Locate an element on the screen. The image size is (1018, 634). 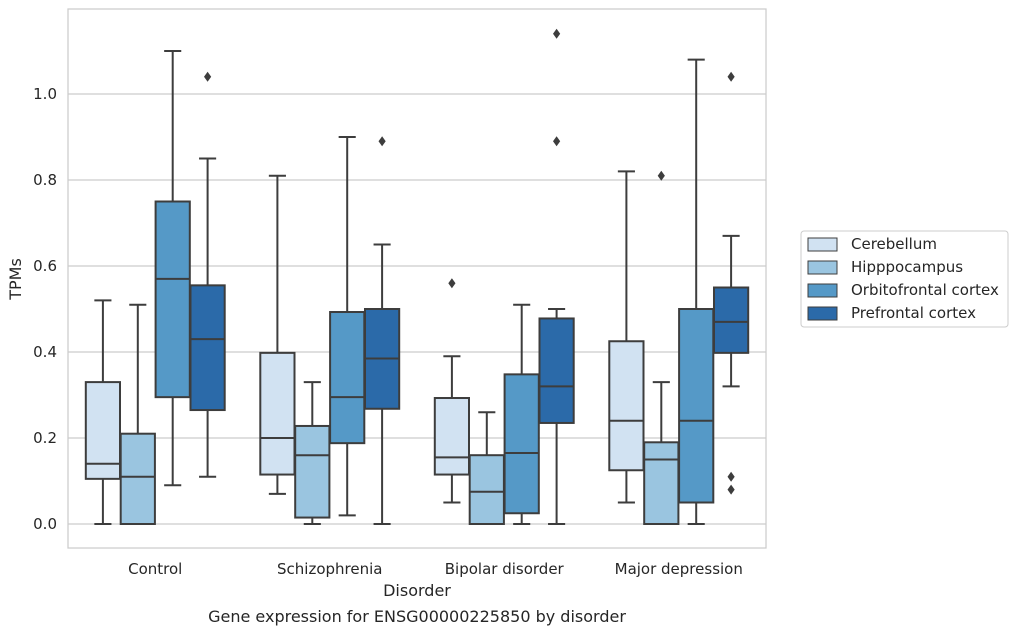
y-tick-label: 1.0 is located at coordinates (45, 94).